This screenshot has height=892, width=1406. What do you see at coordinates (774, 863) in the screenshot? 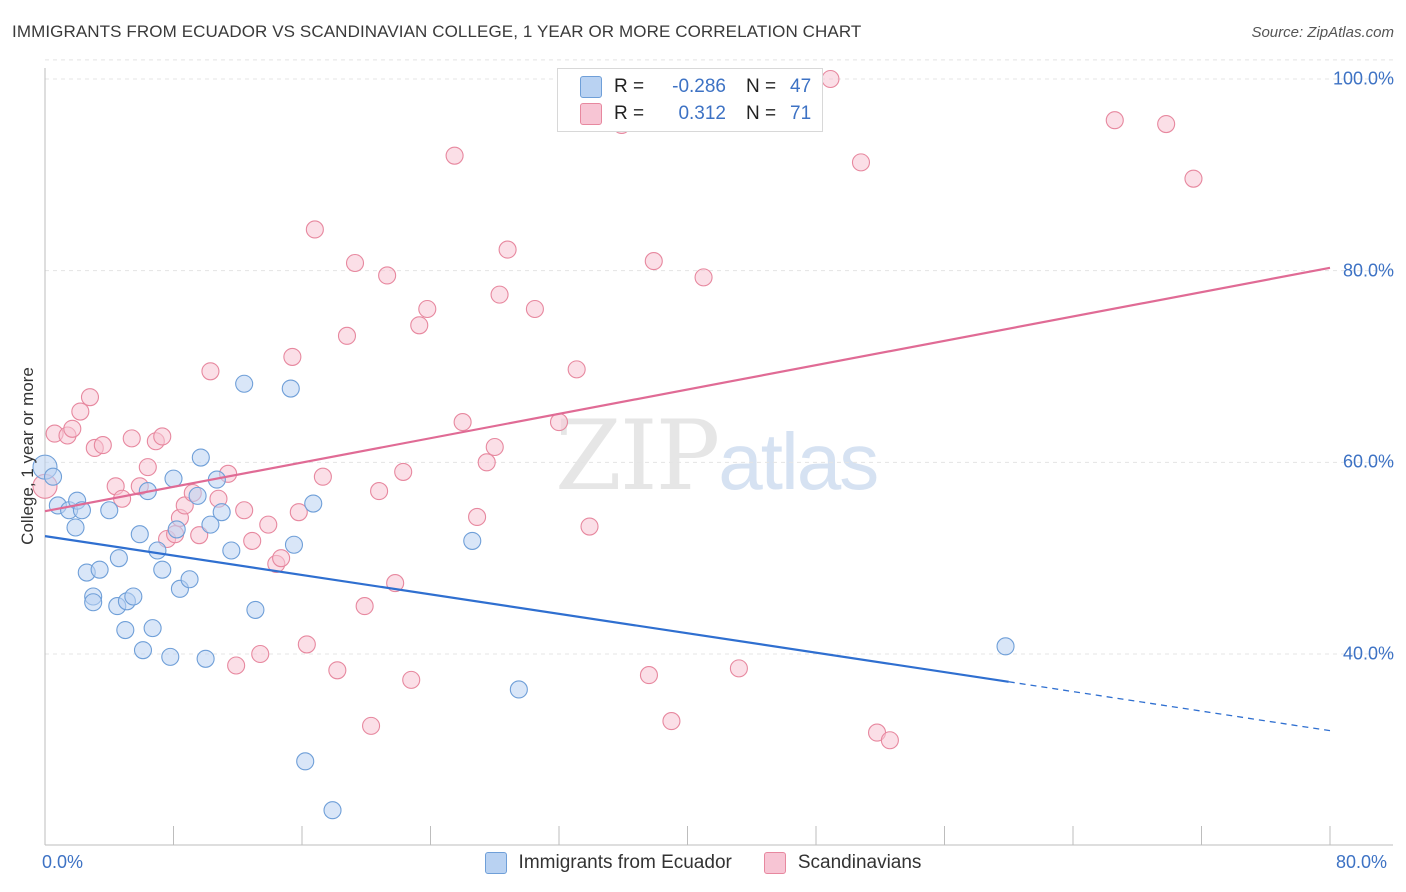
I see `series-swatch-pink` at bounding box center [774, 863].